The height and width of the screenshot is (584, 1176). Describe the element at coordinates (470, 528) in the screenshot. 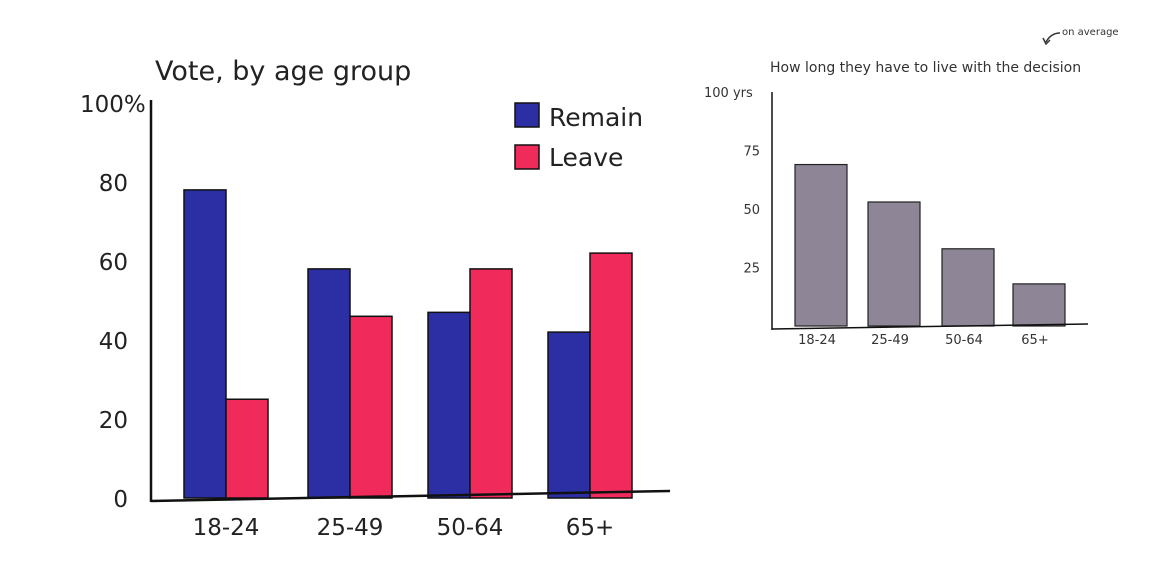

I see `left-x-tick-label: 50-64` at that location.